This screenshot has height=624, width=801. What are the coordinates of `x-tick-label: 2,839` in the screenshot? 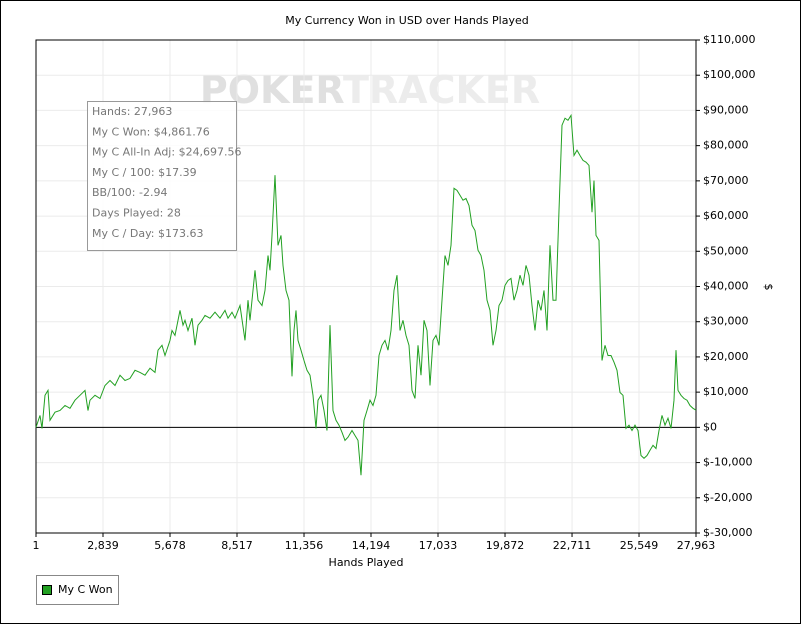 It's located at (103, 545).